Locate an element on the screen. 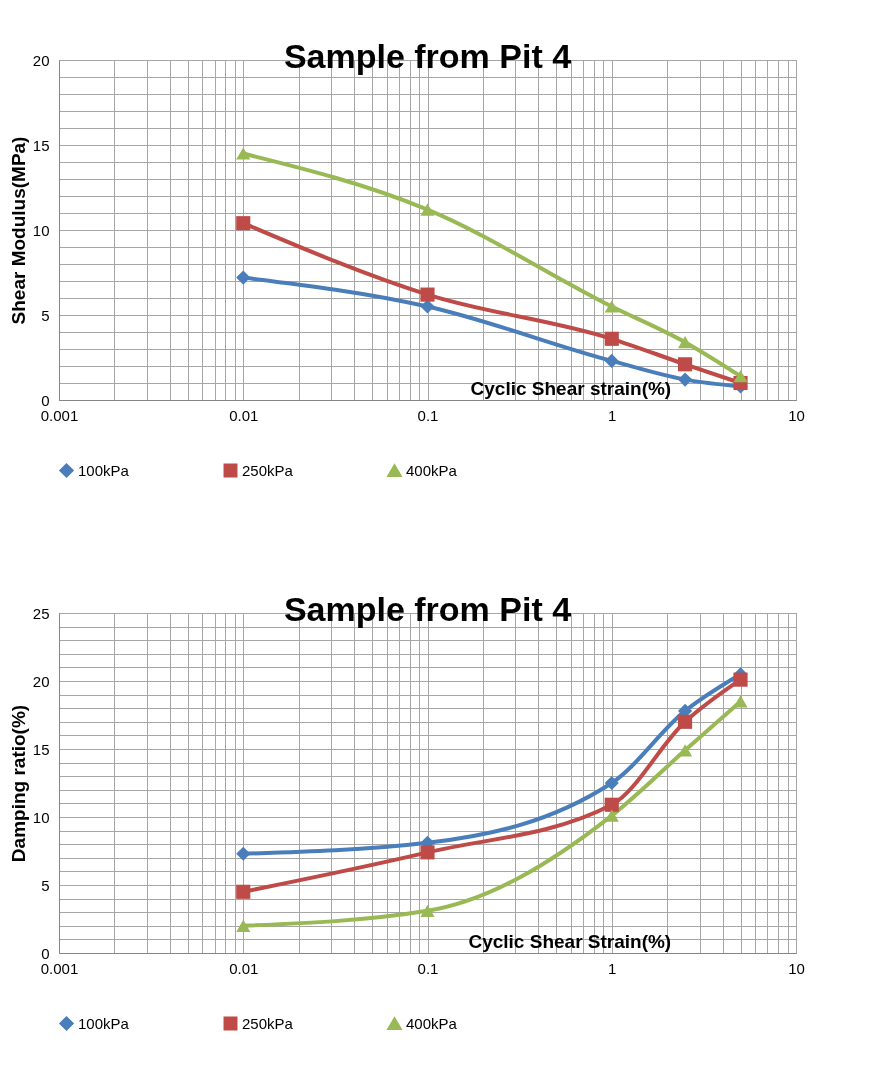 This screenshot has width=879, height=1073. y-tick-label: 25 is located at coordinates (41, 613).